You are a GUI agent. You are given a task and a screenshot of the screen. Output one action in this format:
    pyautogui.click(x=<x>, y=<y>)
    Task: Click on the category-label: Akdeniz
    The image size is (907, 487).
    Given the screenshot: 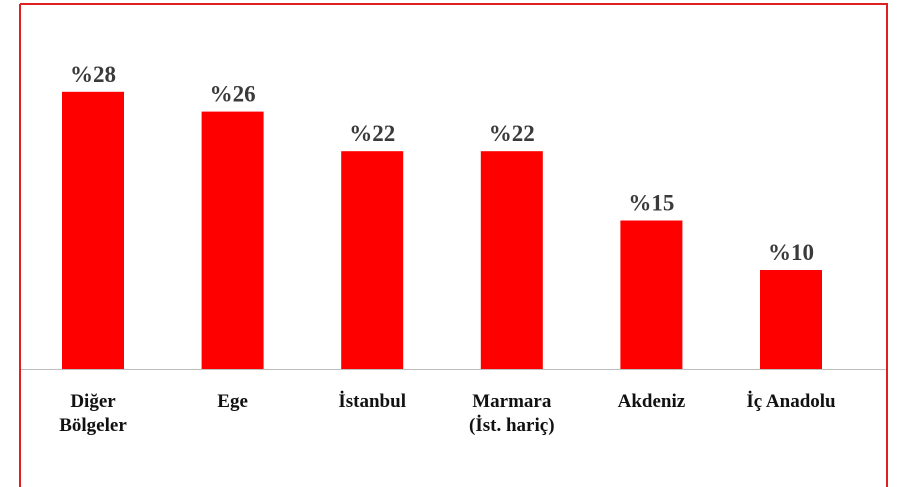 What is the action you would take?
    pyautogui.click(x=651, y=401)
    